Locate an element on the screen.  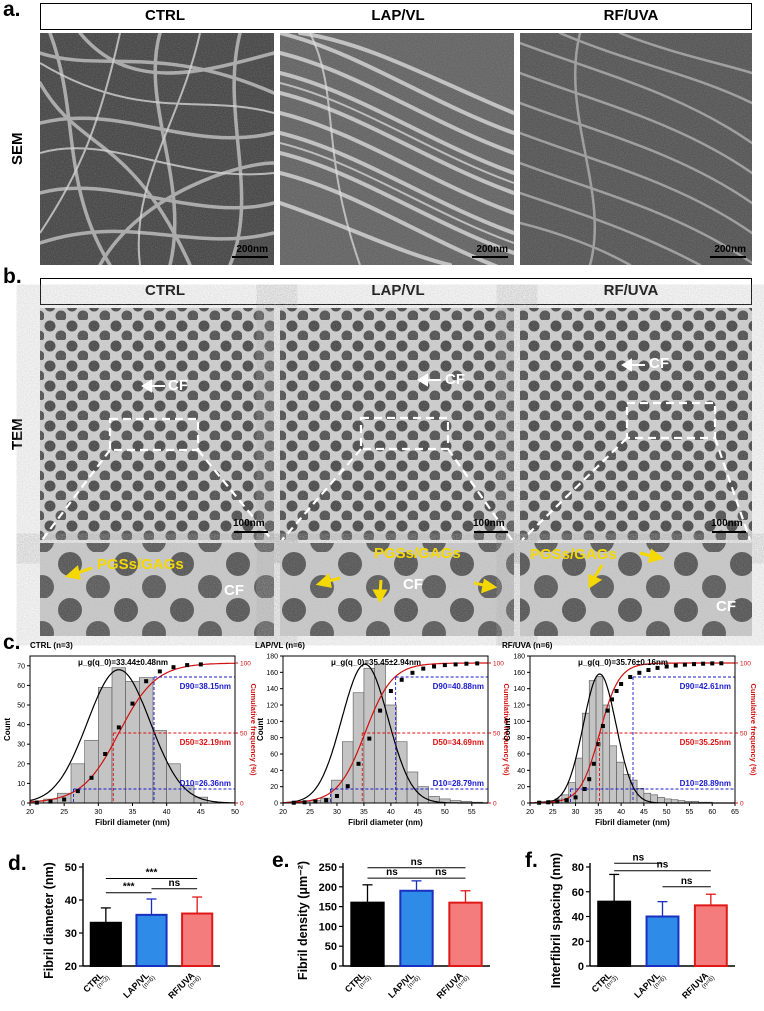
cf-inset-ctrl: CF is located at coordinates (234, 590).